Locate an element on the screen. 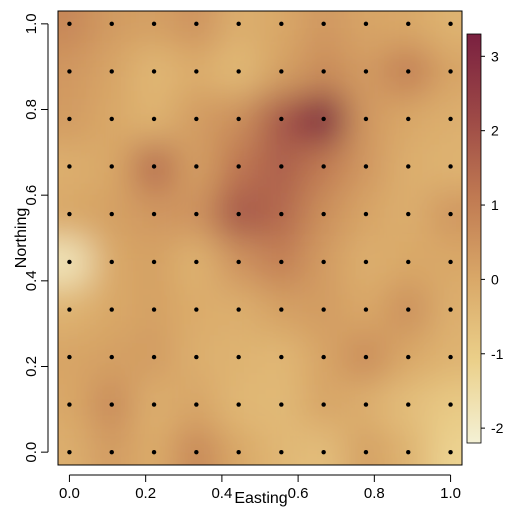 The height and width of the screenshot is (514, 506). colorbar-ticks: -2 -1 0 1 2 3 is located at coordinates (492, 242).